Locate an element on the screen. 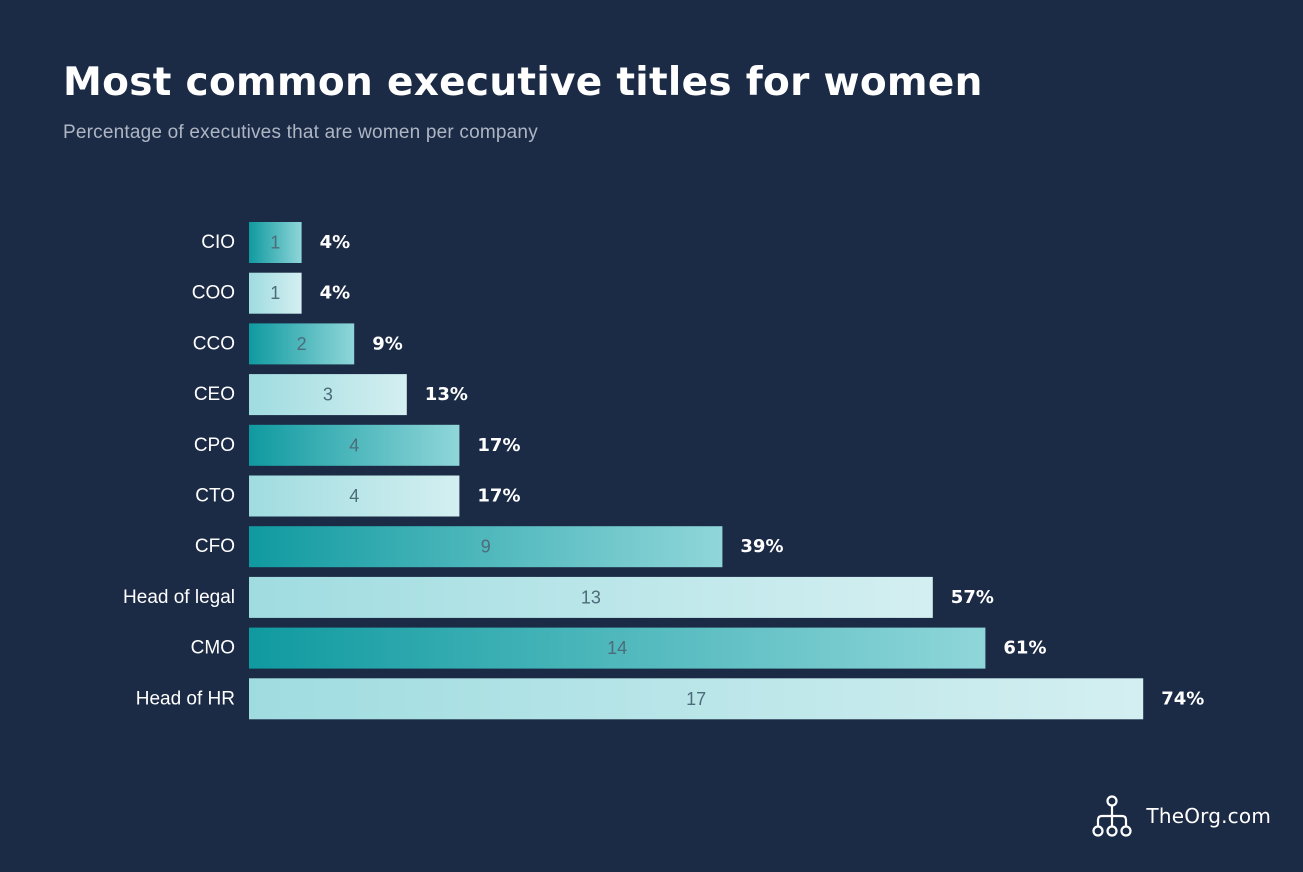 The height and width of the screenshot is (872, 1303). bar-ceo is located at coordinates (328, 395).